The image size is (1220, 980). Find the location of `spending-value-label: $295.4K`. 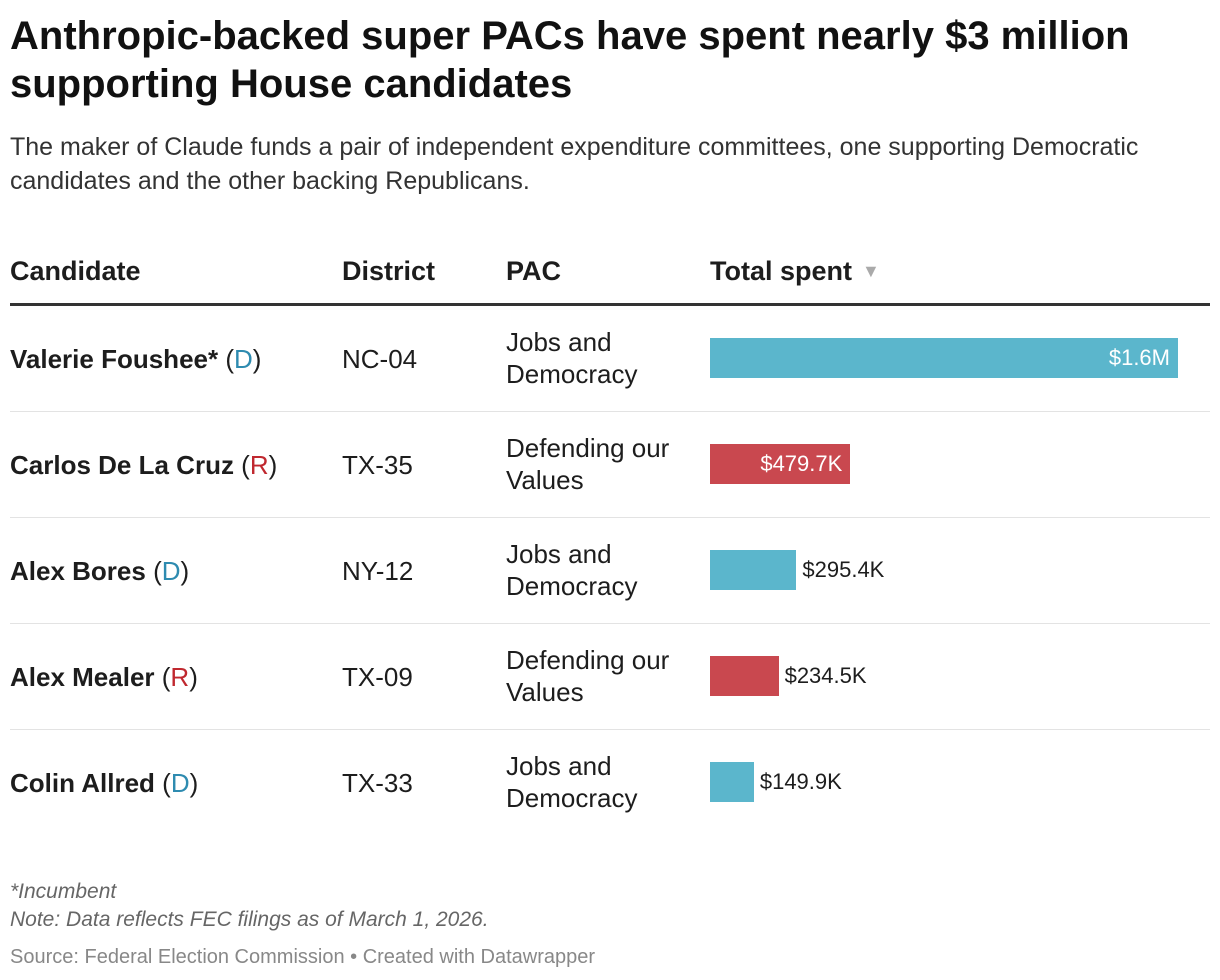

spending-value-label: $295.4K is located at coordinates (843, 569).